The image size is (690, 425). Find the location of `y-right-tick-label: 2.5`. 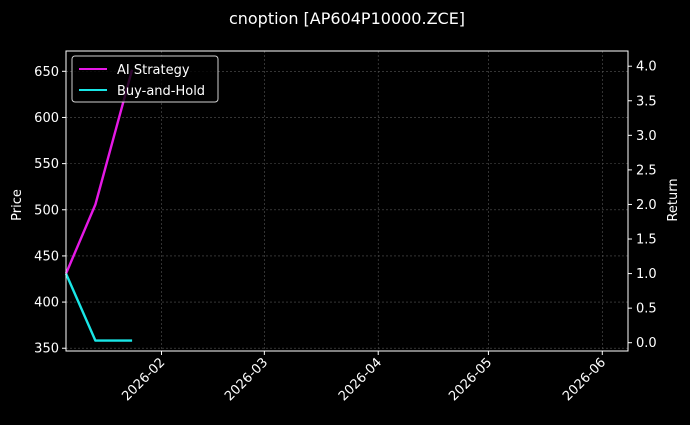

y-right-tick-label: 2.5 is located at coordinates (646, 170).